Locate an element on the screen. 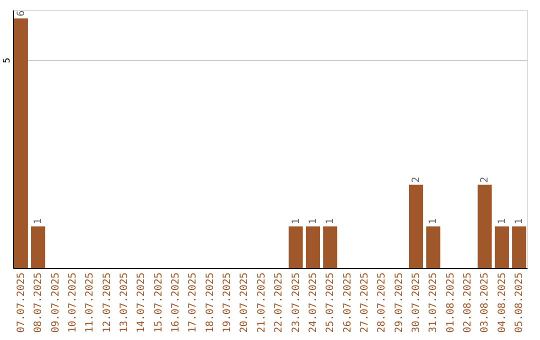 The width and height of the screenshot is (540, 340). x-tick-label: 01.08.2025 is located at coordinates (450, 302).